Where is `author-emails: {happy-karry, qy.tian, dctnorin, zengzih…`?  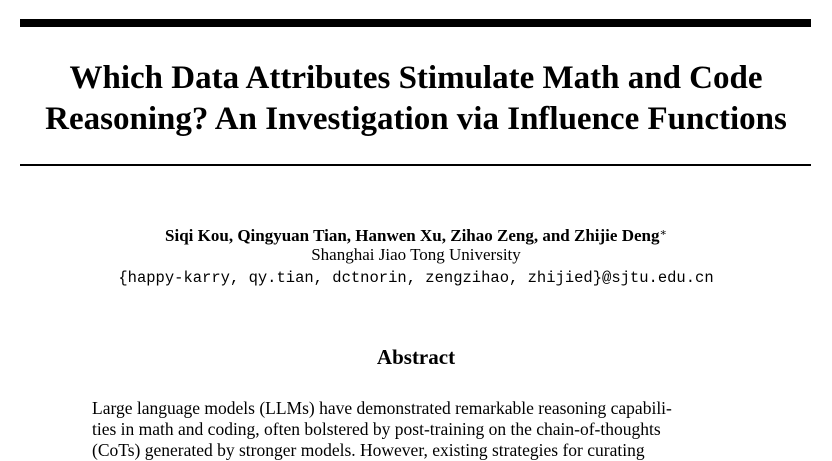 author-emails: {happy-karry, qy.tian, dctnorin, zengzih… is located at coordinates (416, 278).